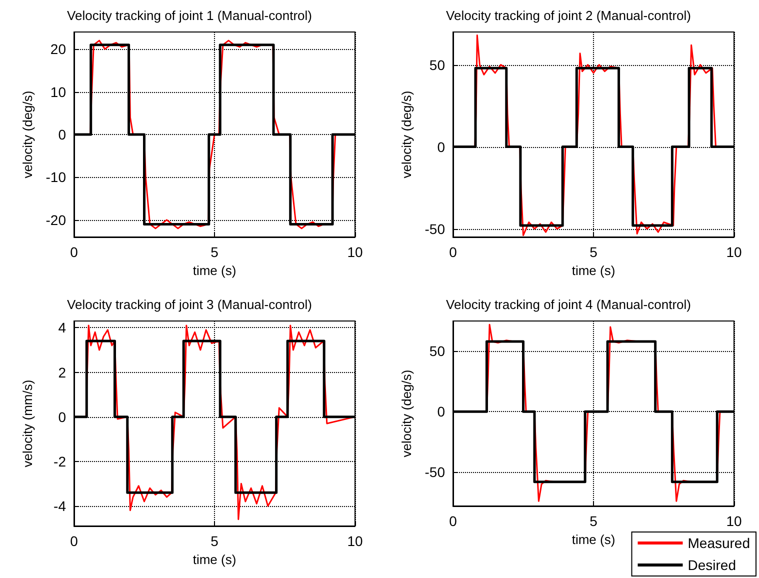 The height and width of the screenshot is (578, 759). Describe the element at coordinates (62, 372) in the screenshot. I see `y-tick-label: 2` at that location.